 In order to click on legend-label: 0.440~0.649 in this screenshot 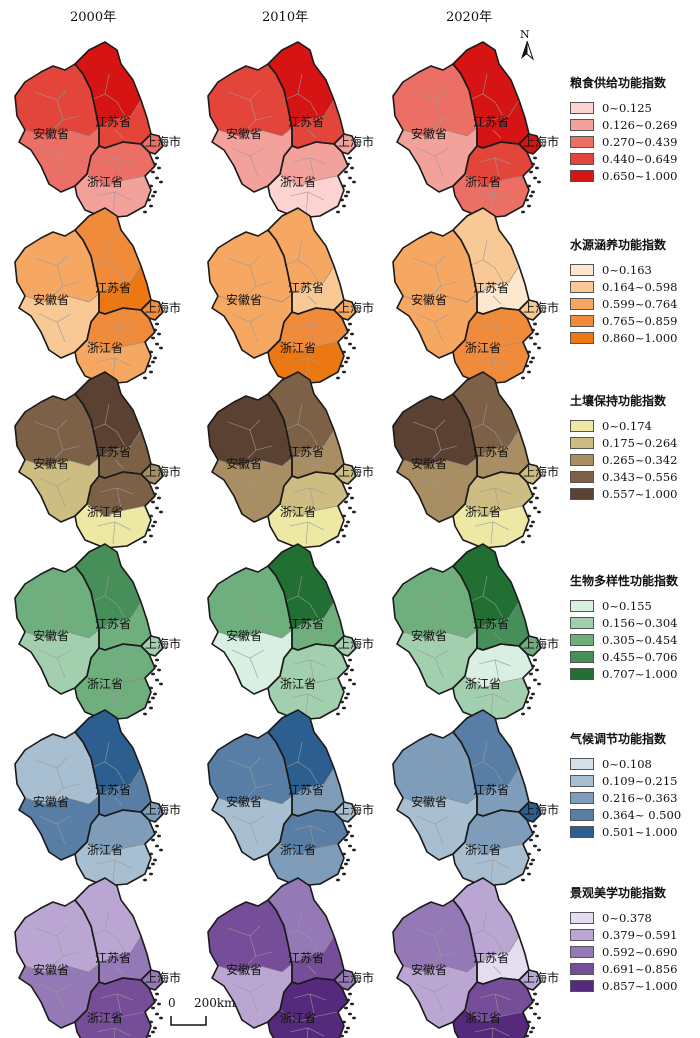, I will do `click(640, 158)`.